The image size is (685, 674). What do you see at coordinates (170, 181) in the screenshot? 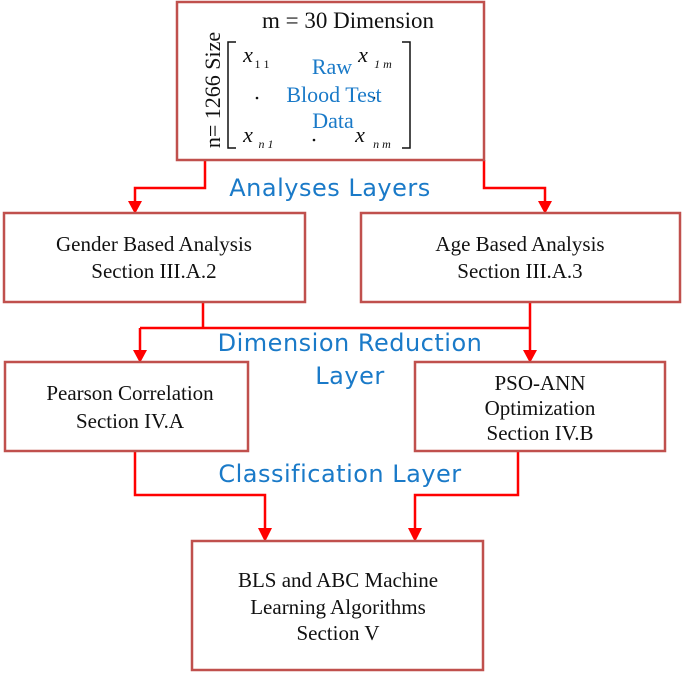
I see `arrow-top-to-gender` at bounding box center [170, 181].